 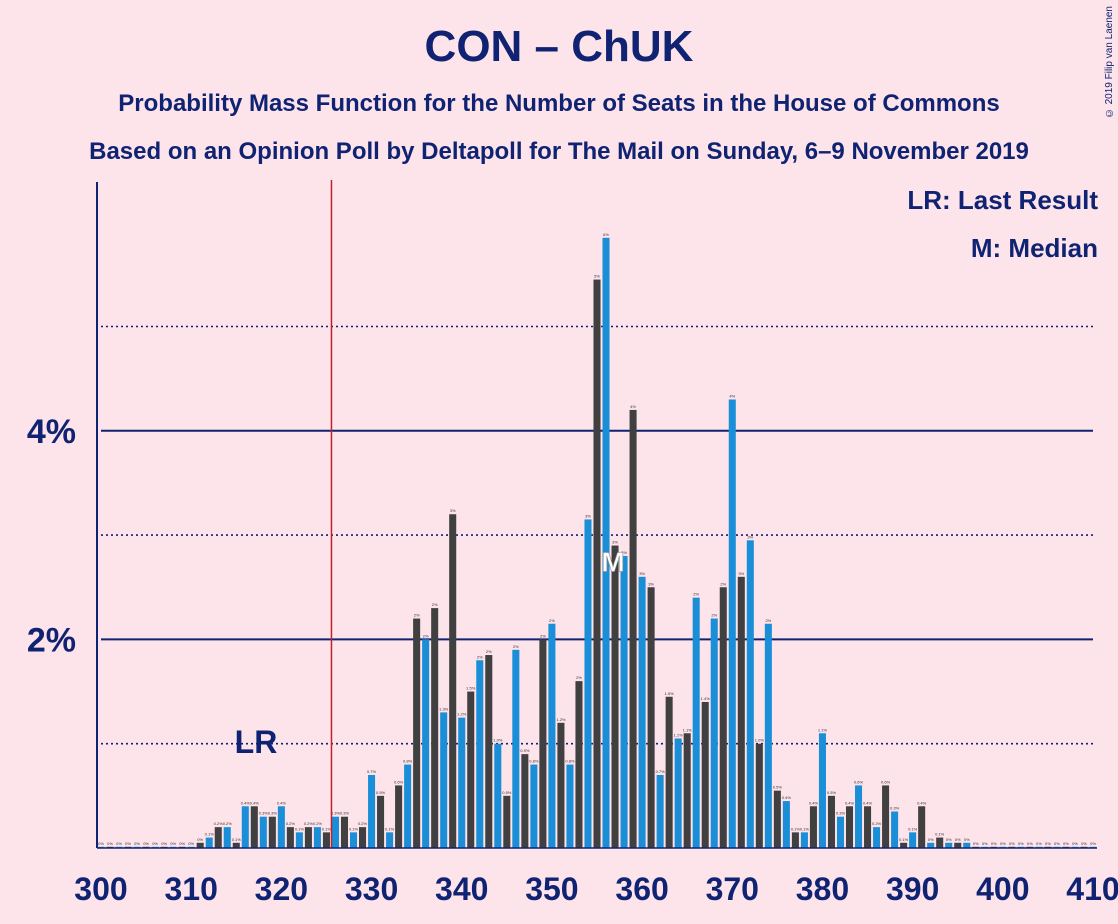 I want to click on data-label: 1.5%, so click(x=670, y=693).